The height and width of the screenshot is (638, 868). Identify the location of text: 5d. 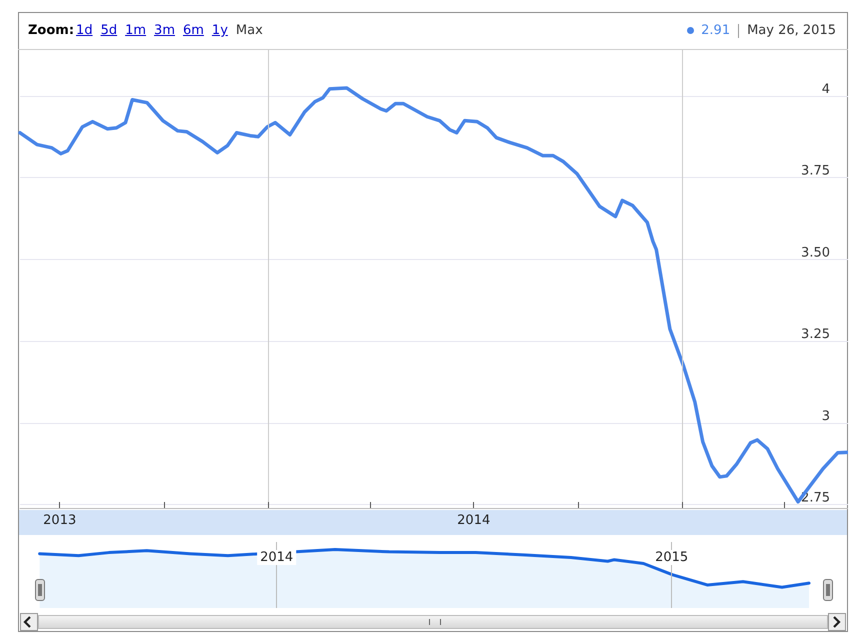
(109, 30).